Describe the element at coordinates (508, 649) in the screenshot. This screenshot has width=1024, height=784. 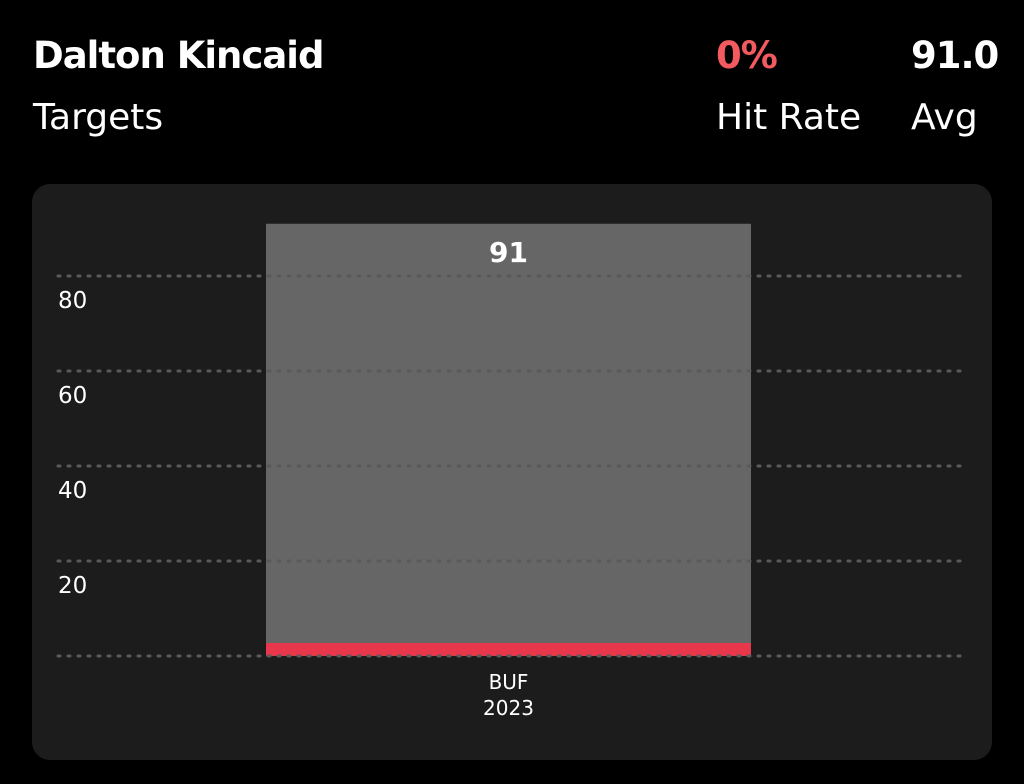
I see `bar-baseline-marker` at that location.